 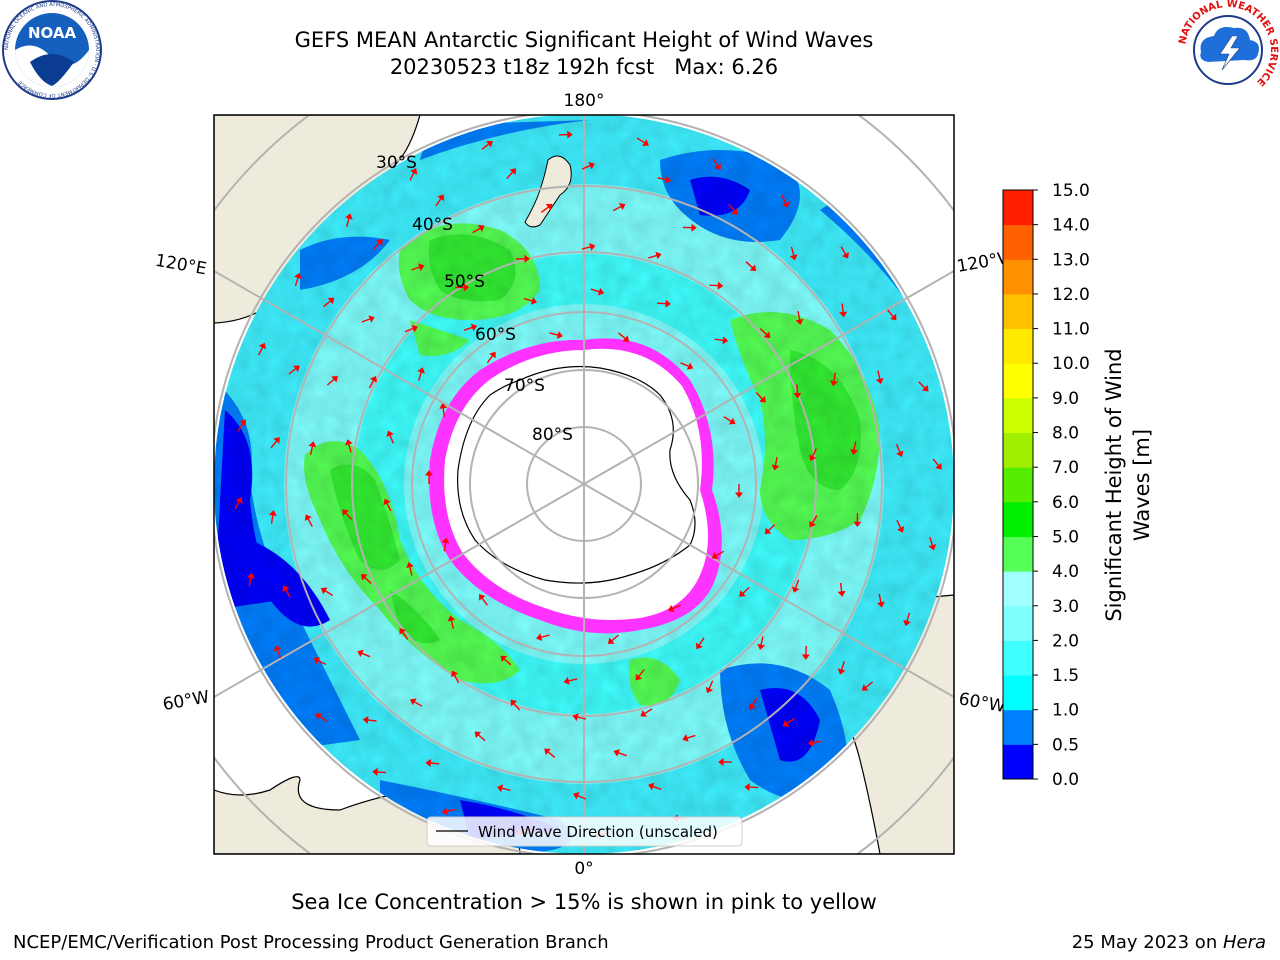 I want to click on lon-label-0: 0°, so click(x=583, y=869).